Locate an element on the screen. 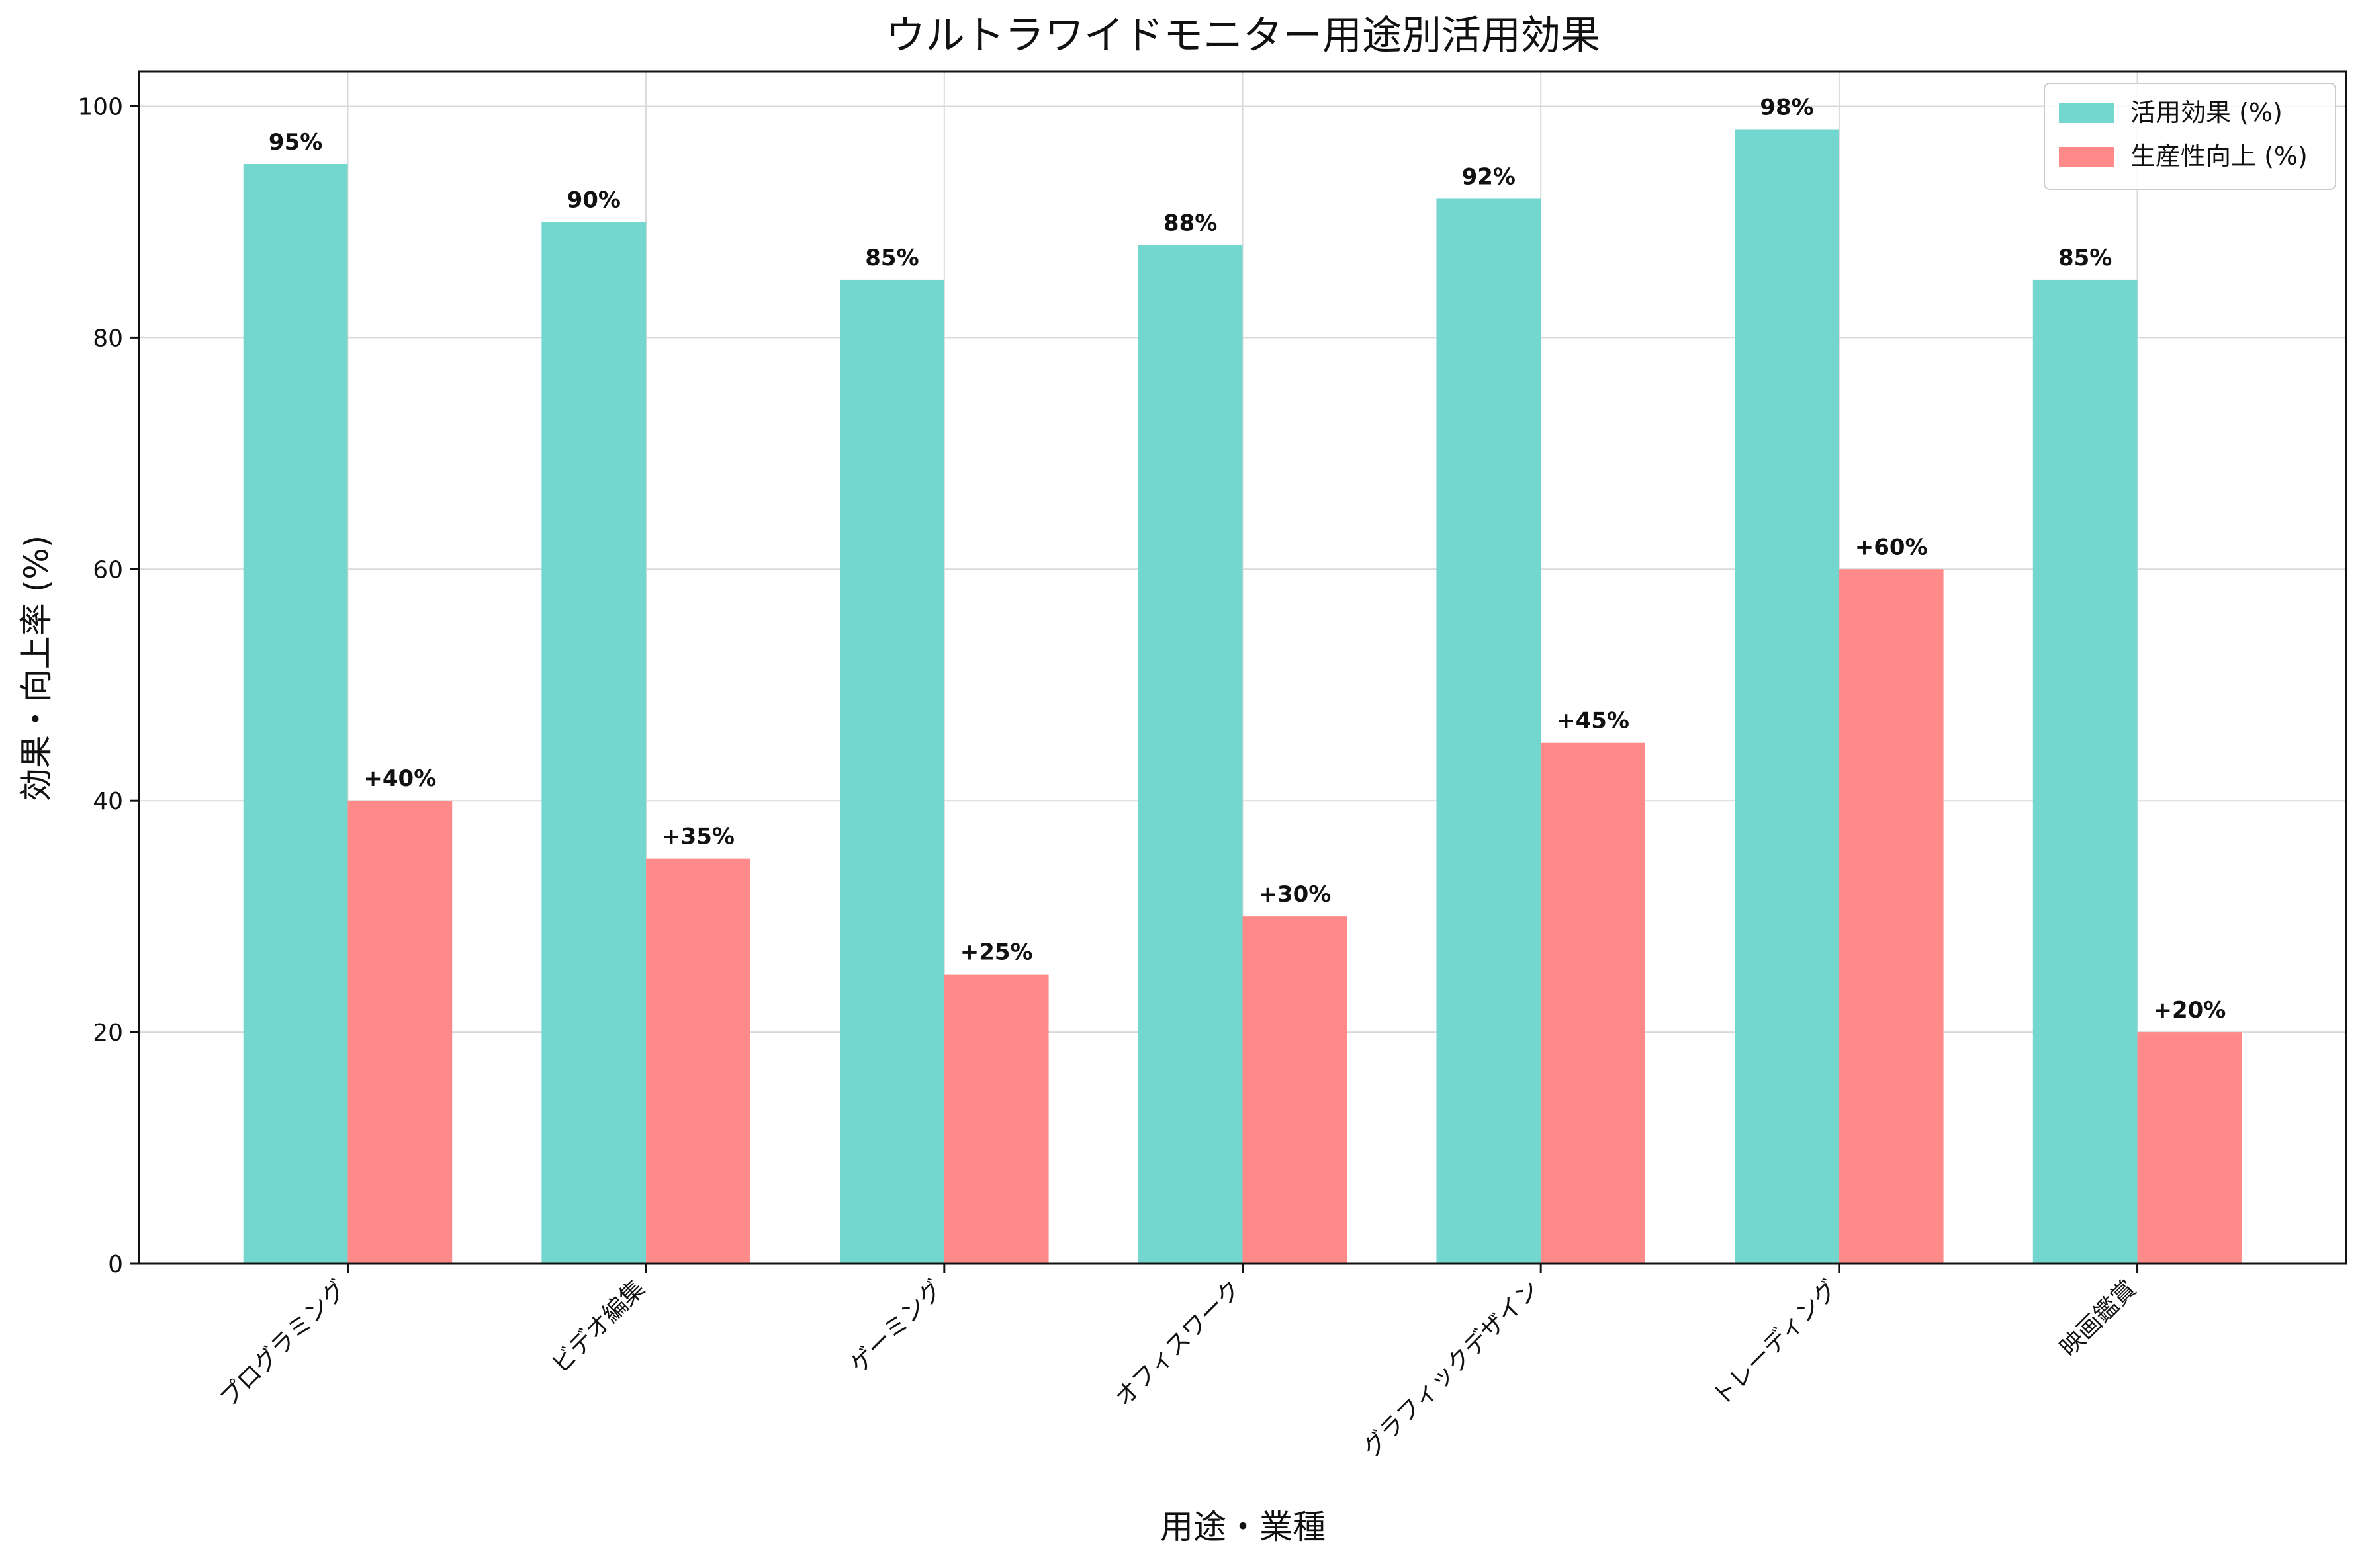 This screenshot has width=2362, height=1568. data-label-effect-4: 92% is located at coordinates (1489, 176).